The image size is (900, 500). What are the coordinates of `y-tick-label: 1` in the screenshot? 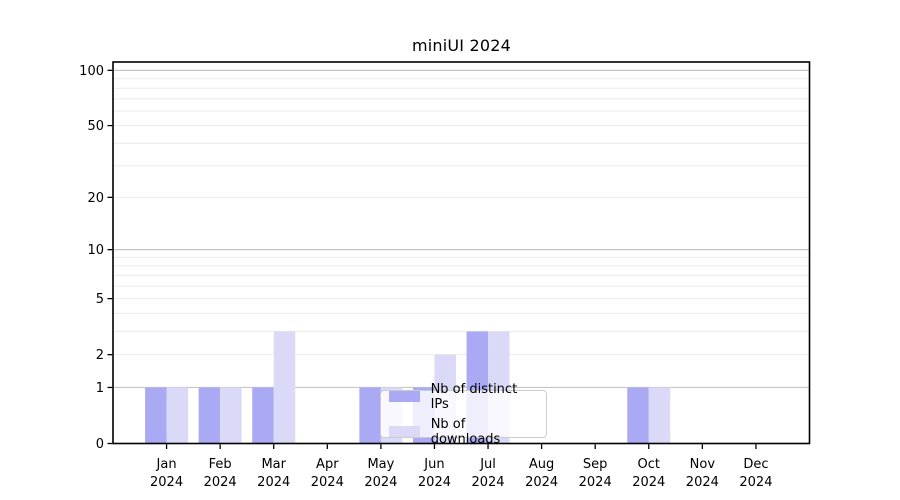 It's located at (100, 388).